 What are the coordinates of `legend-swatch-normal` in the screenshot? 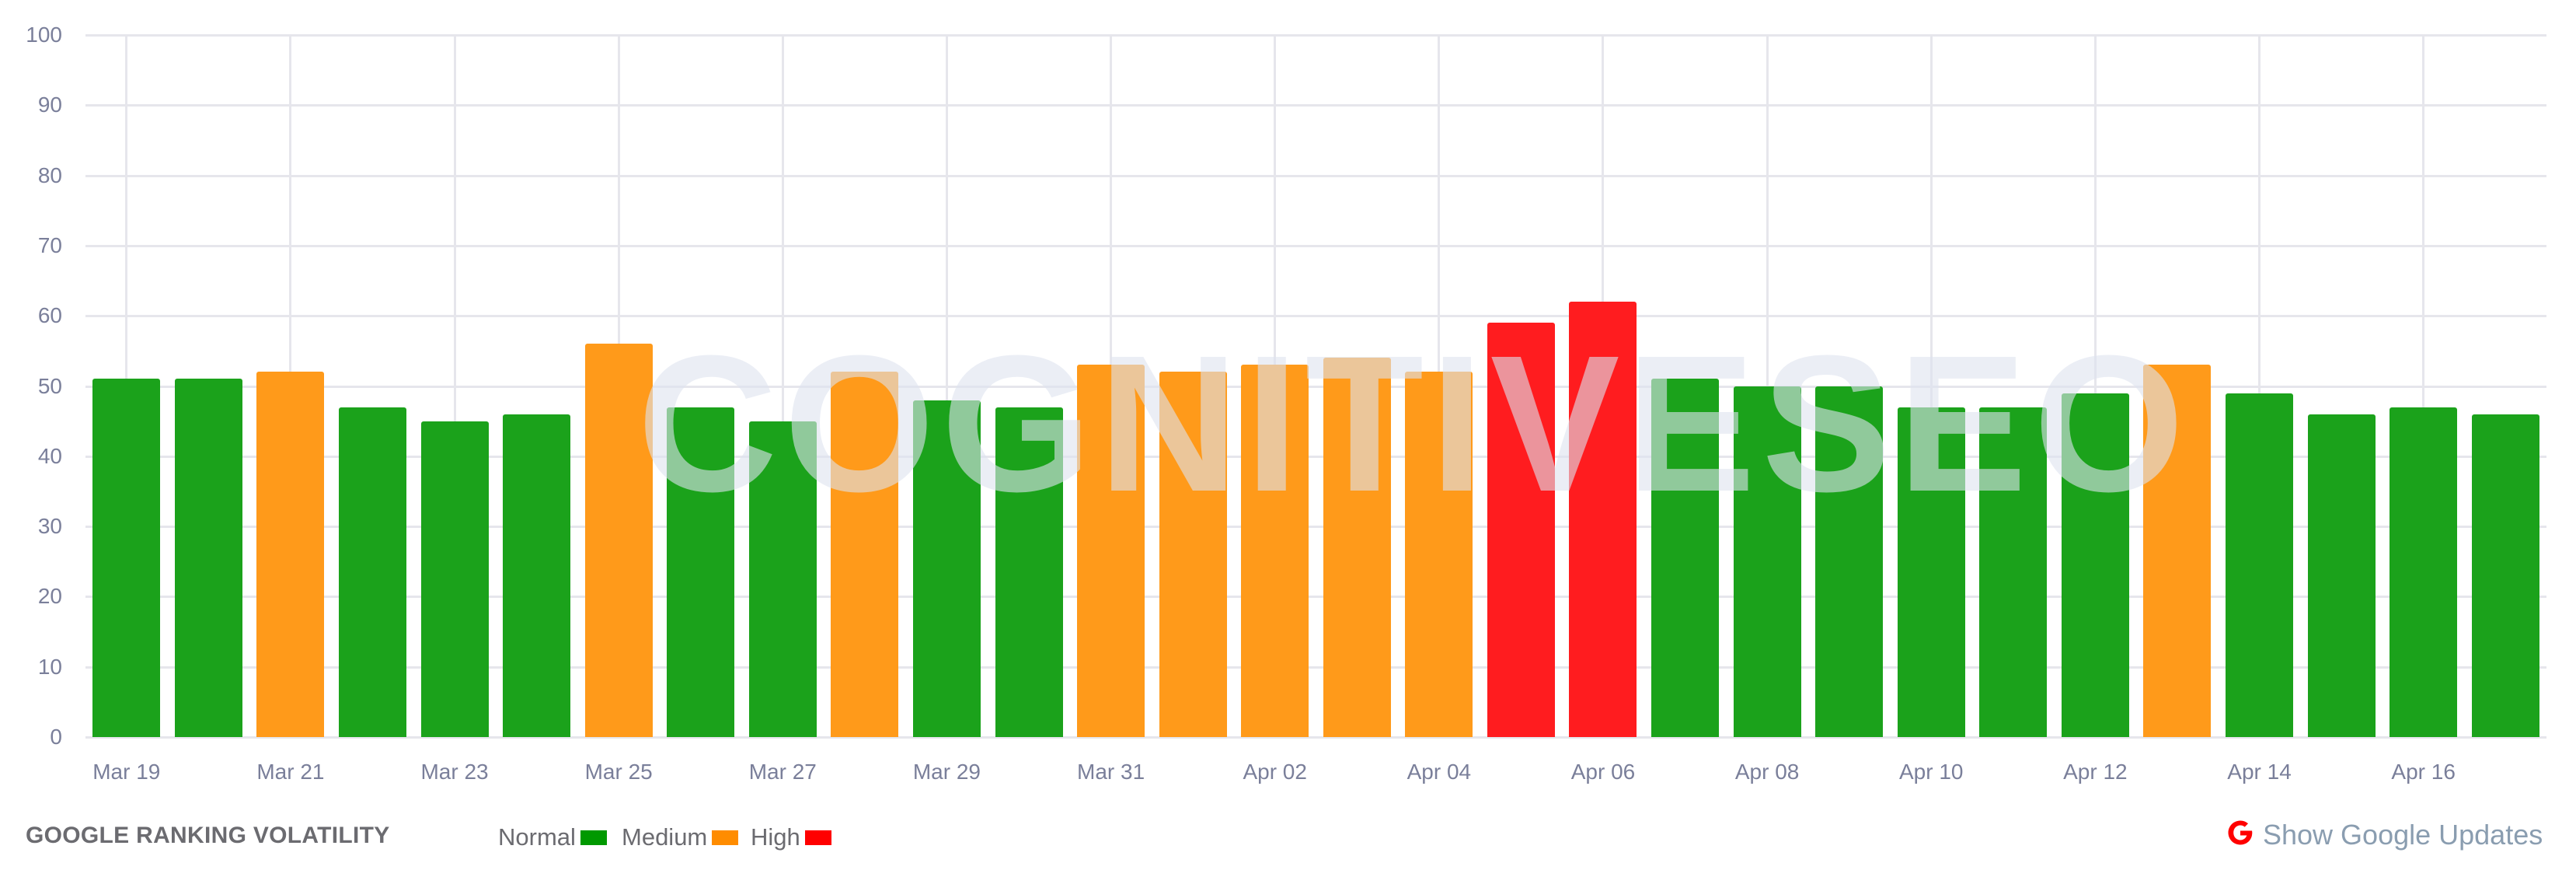 It's located at (593, 837).